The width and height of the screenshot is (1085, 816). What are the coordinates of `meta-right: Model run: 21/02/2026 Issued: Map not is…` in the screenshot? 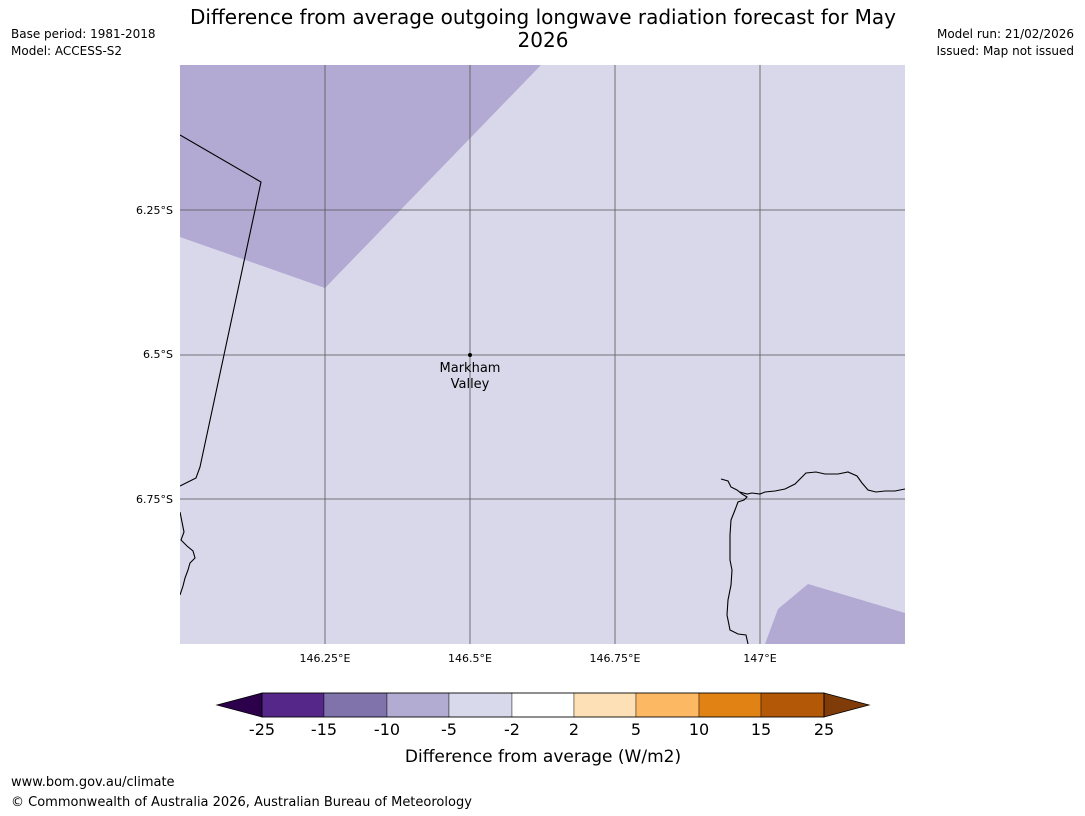 It's located at (1005, 43).